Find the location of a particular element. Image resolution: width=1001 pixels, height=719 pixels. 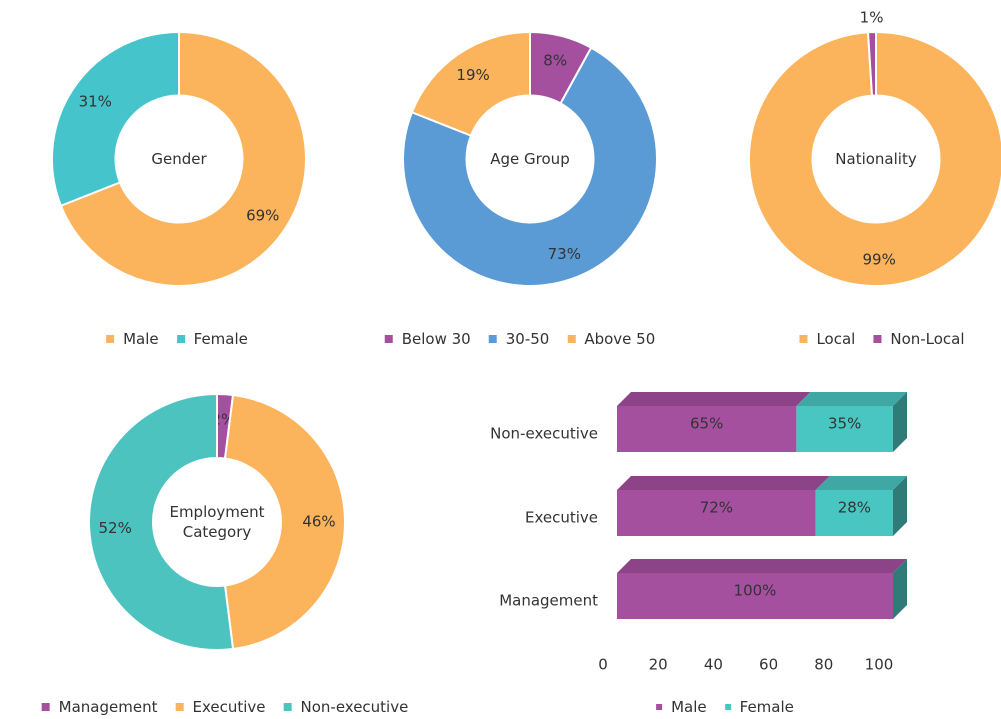

y-tick-label: Management is located at coordinates (548, 601).